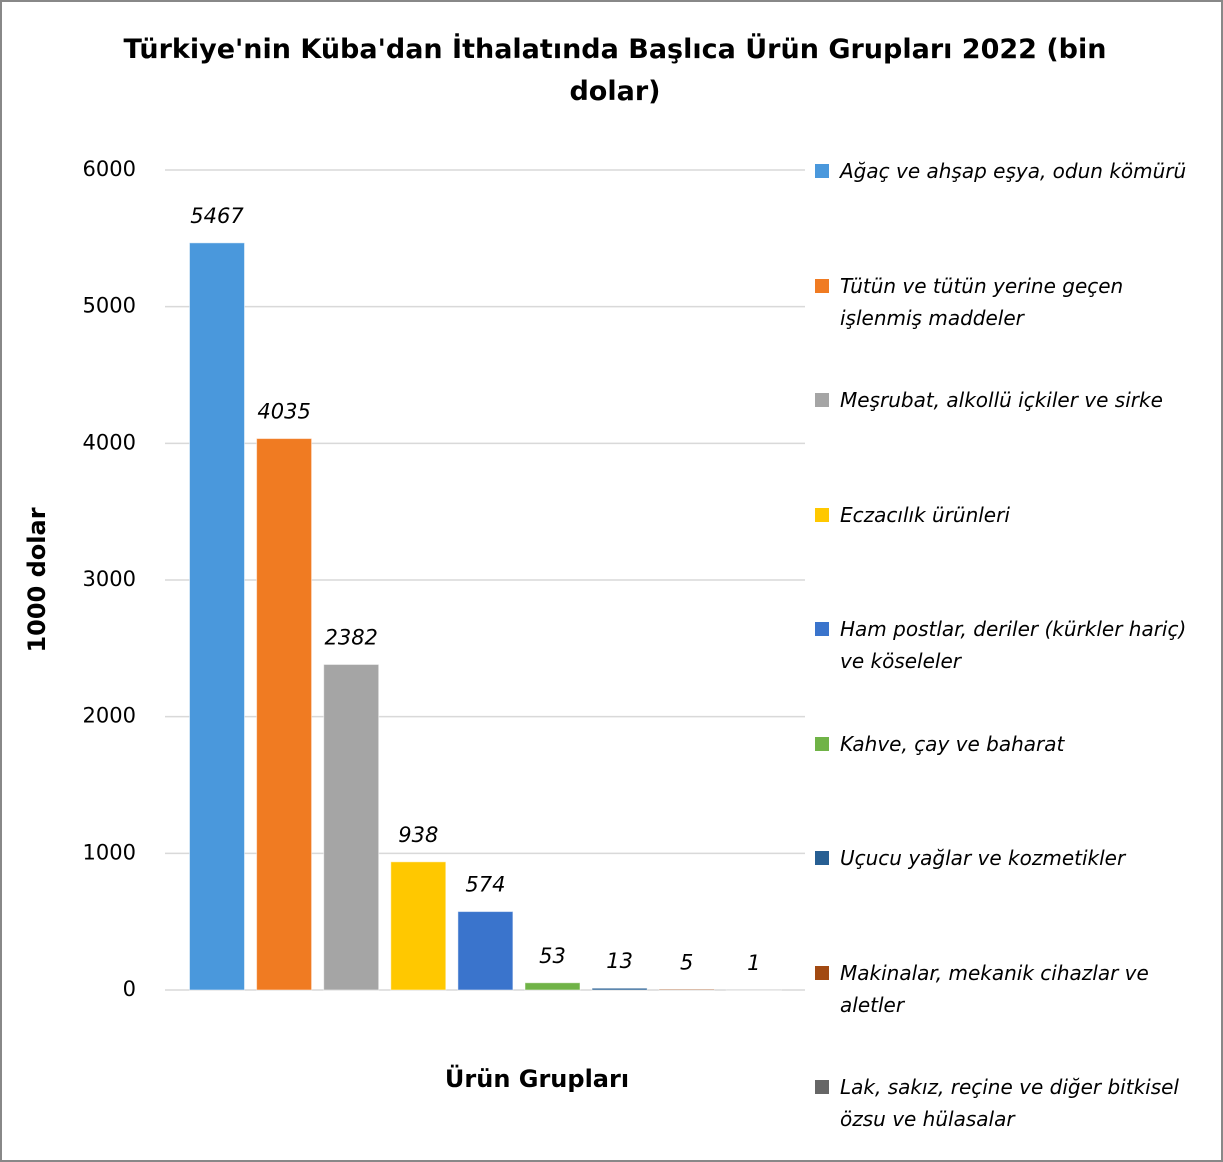  Describe the element at coordinates (350, 637) in the screenshot. I see `data-label: 2382` at that location.